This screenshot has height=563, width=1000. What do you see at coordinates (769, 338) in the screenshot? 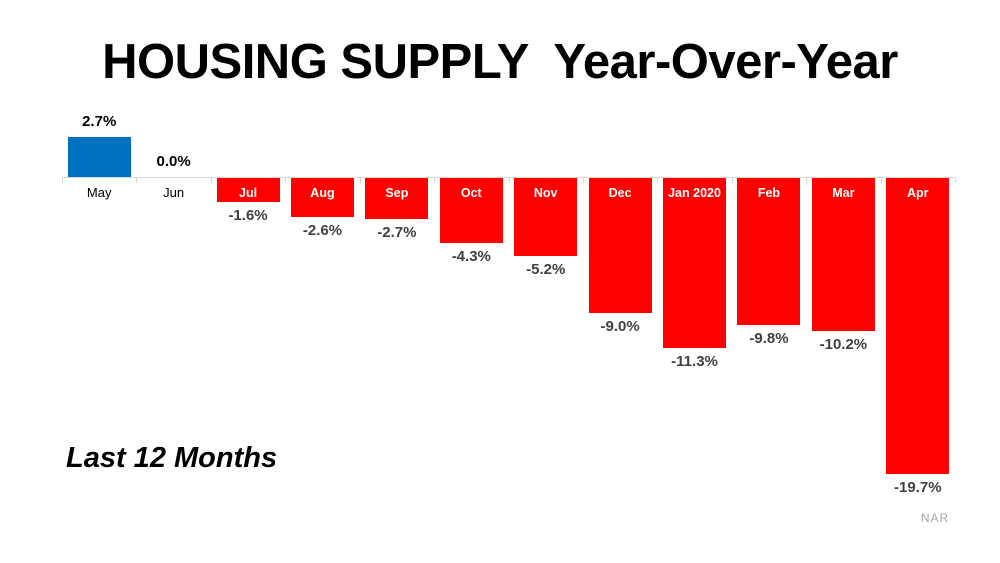
I see `value-label-feb: -9.8%` at bounding box center [769, 338].